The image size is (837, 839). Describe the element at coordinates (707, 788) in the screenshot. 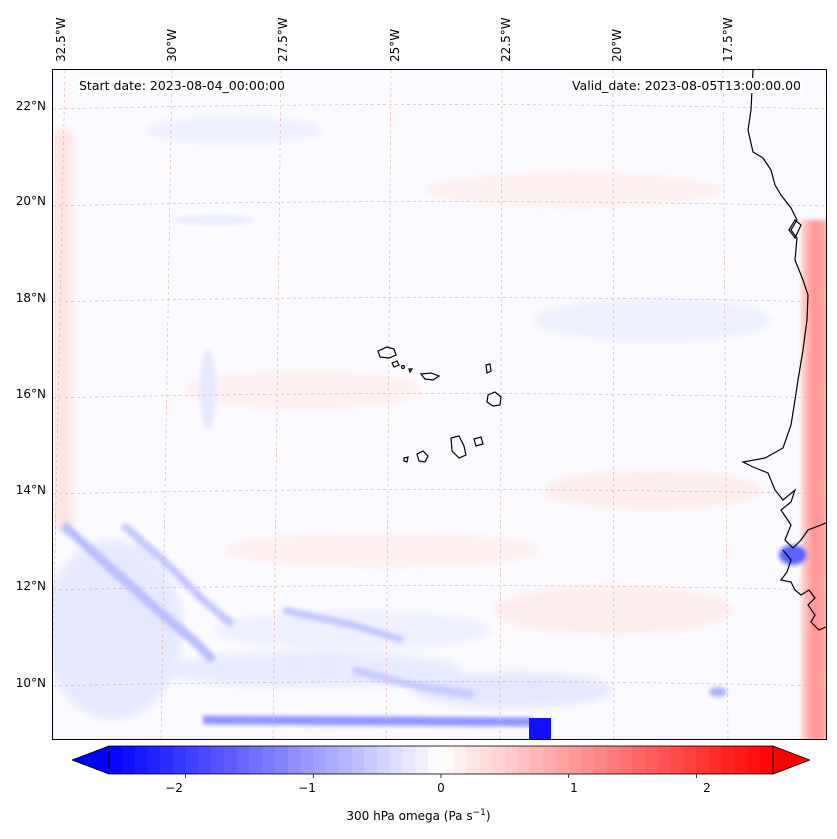

I see `colorbar-tick-label: 2` at that location.